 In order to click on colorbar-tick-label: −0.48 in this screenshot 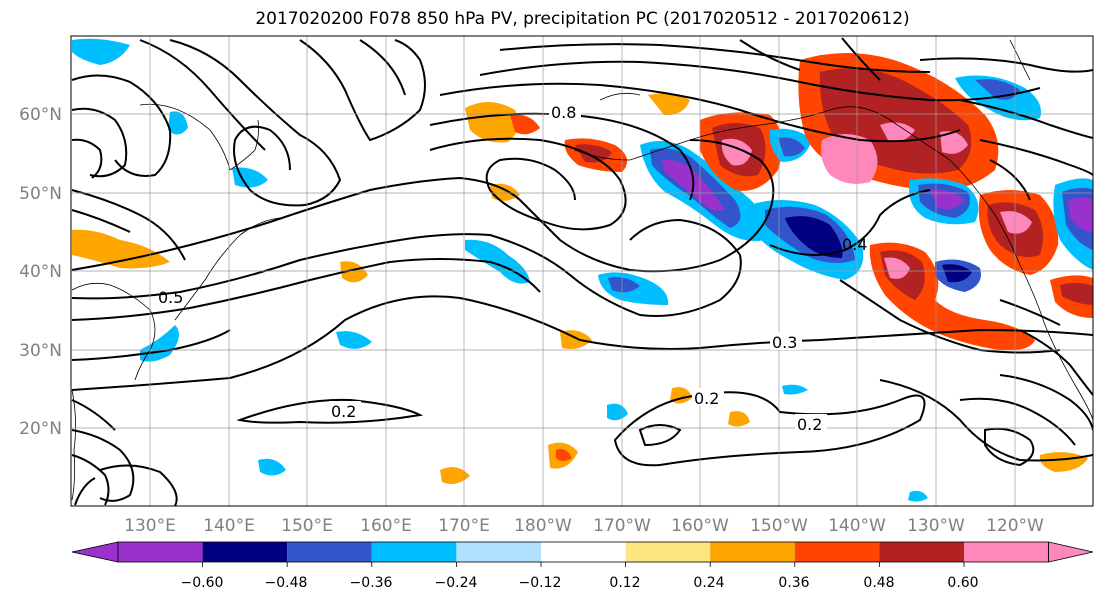, I will do `click(286, 583)`.